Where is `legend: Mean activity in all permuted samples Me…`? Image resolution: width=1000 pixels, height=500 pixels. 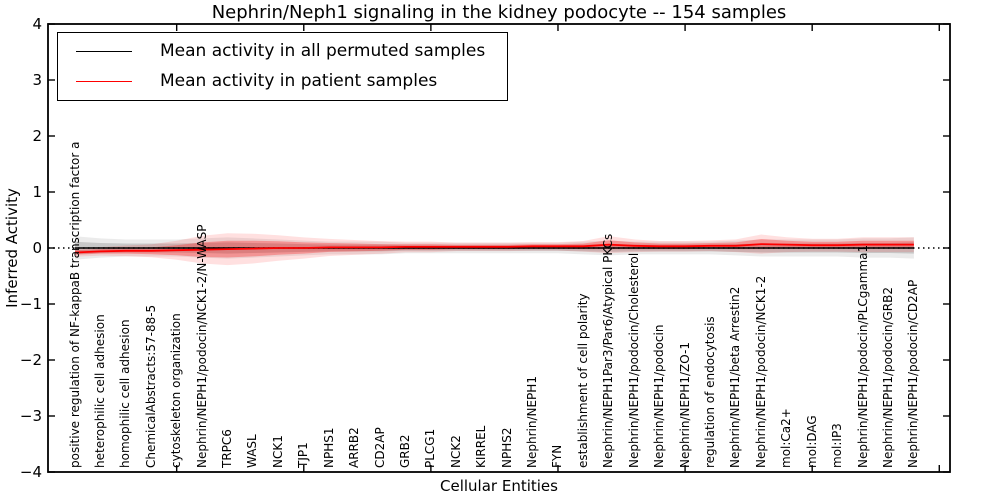 legend: Mean activity in all permuted samples Me… is located at coordinates (282, 66).